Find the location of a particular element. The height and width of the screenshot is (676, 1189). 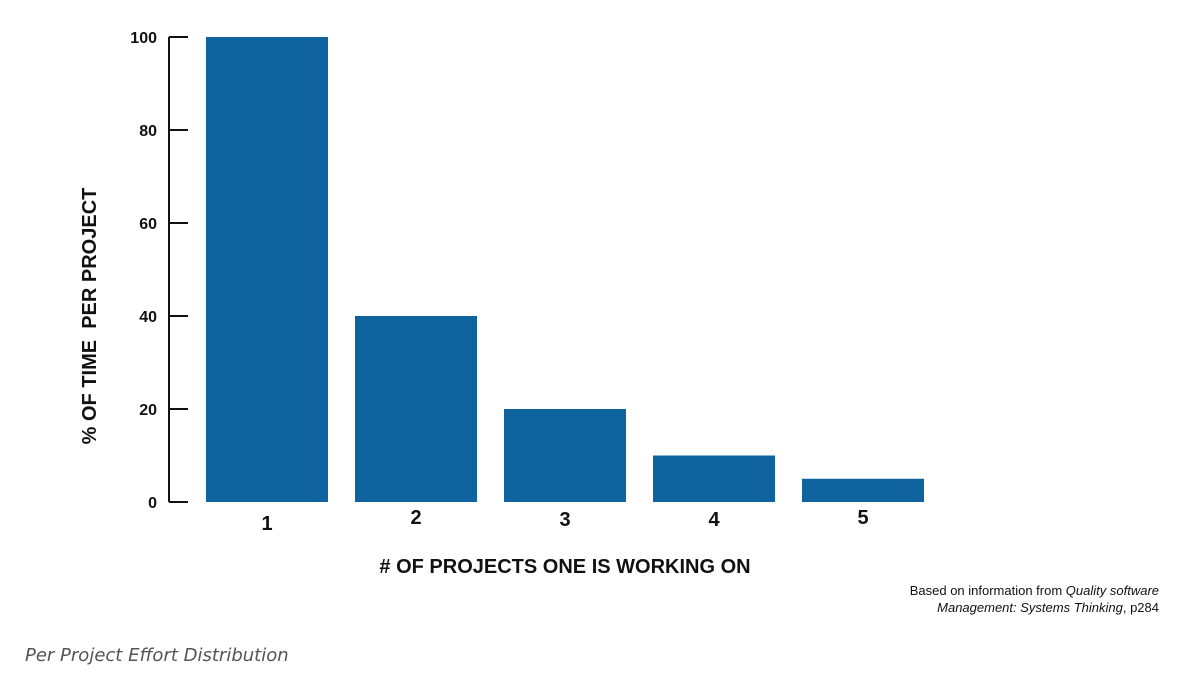

x-tick-label: 2 is located at coordinates (415, 518).